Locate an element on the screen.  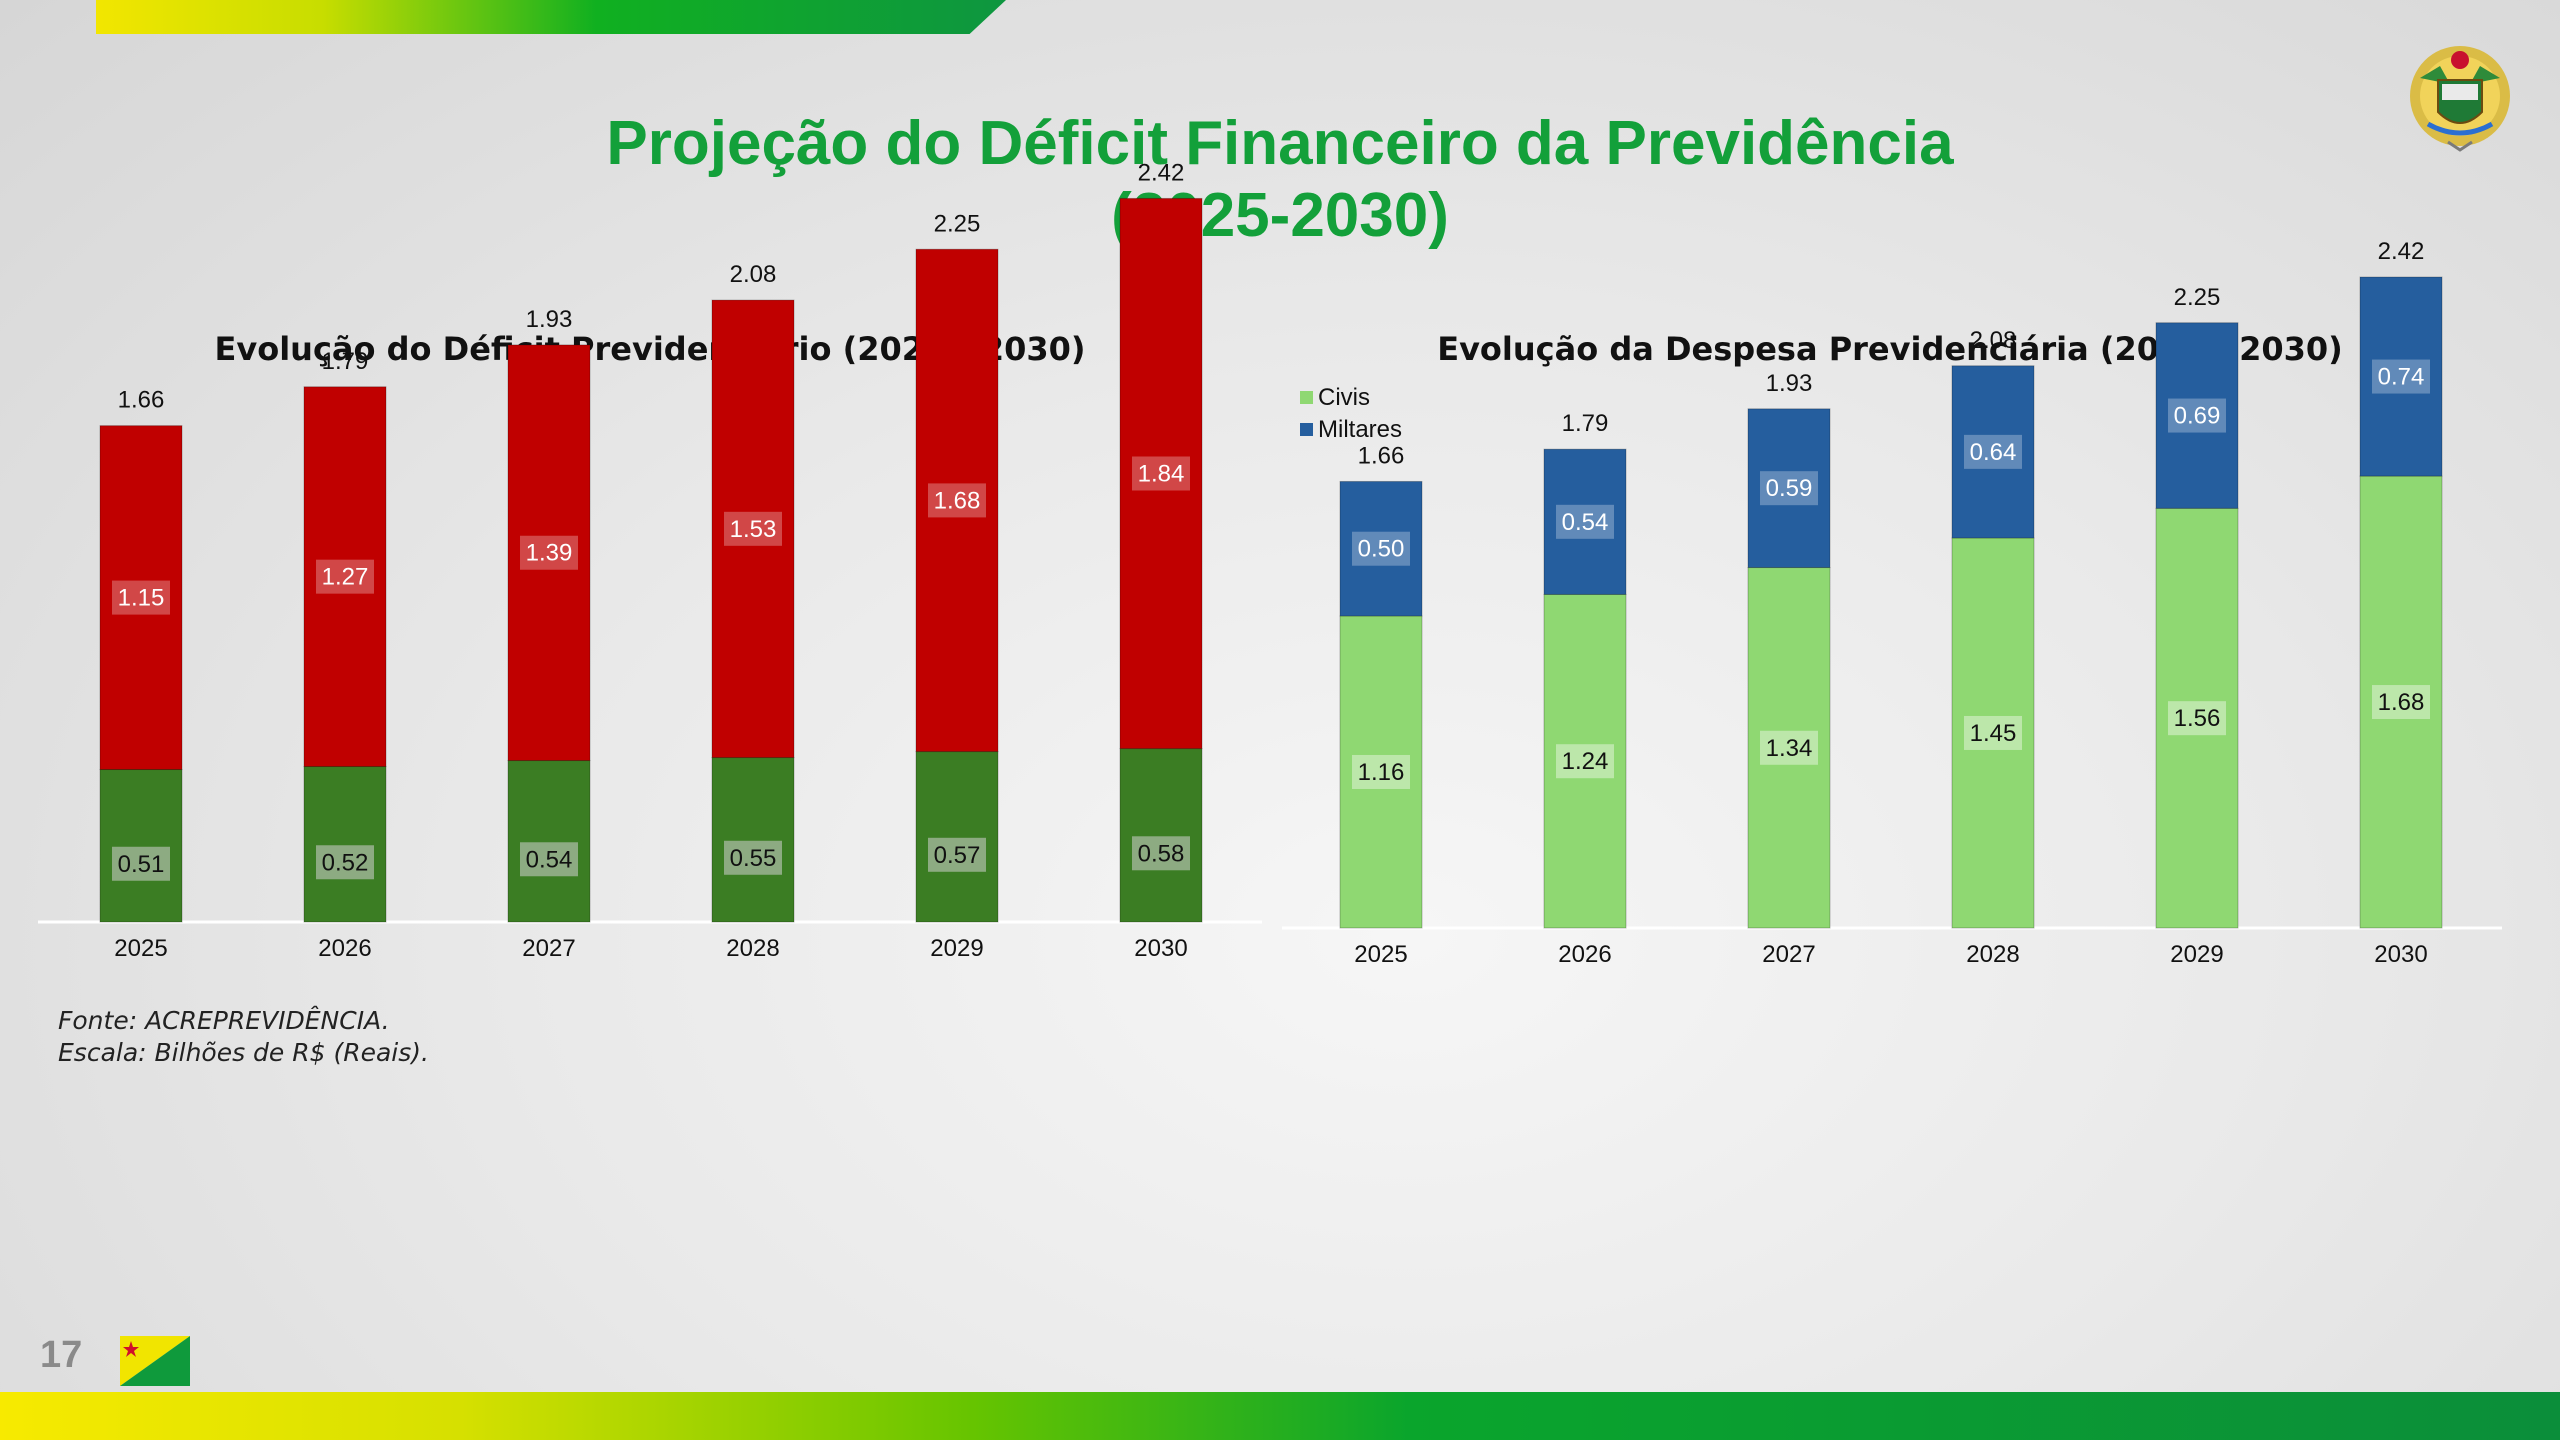
deficit-bar-series1-2027 is located at coordinates (549, 553).